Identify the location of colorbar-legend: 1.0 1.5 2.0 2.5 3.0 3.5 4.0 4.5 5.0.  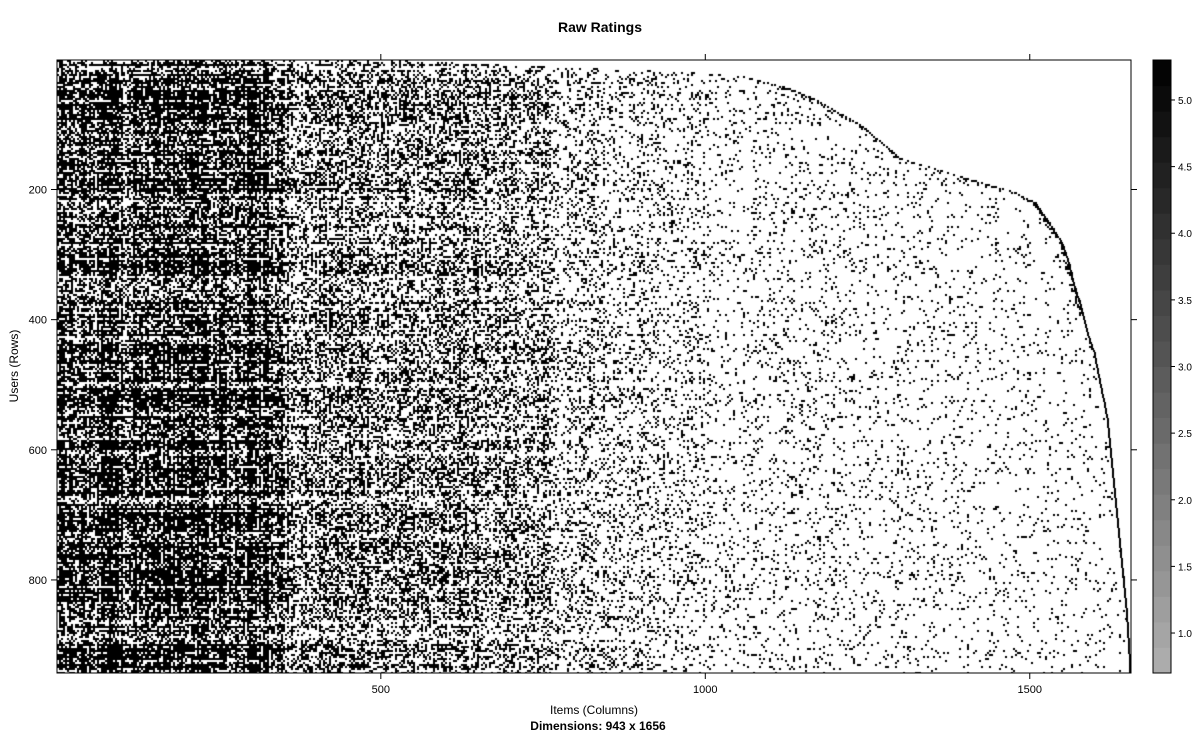
(1172, 366).